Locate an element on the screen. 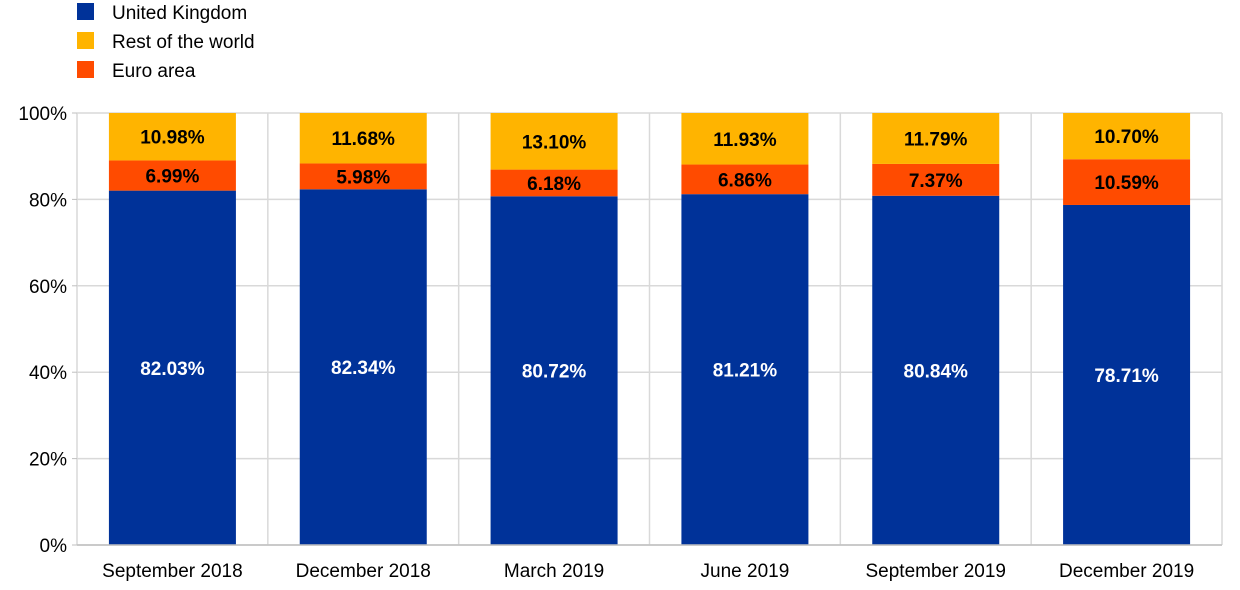  x-tick-label: June 2019 is located at coordinates (745, 571).